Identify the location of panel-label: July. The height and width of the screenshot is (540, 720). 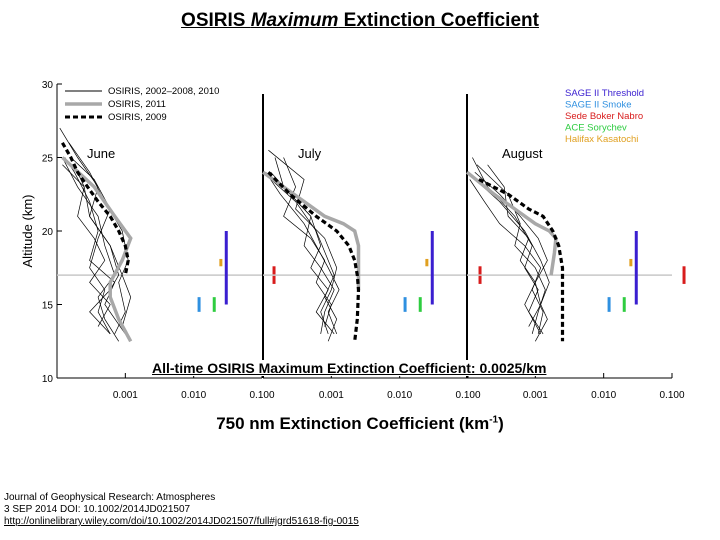
(310, 153).